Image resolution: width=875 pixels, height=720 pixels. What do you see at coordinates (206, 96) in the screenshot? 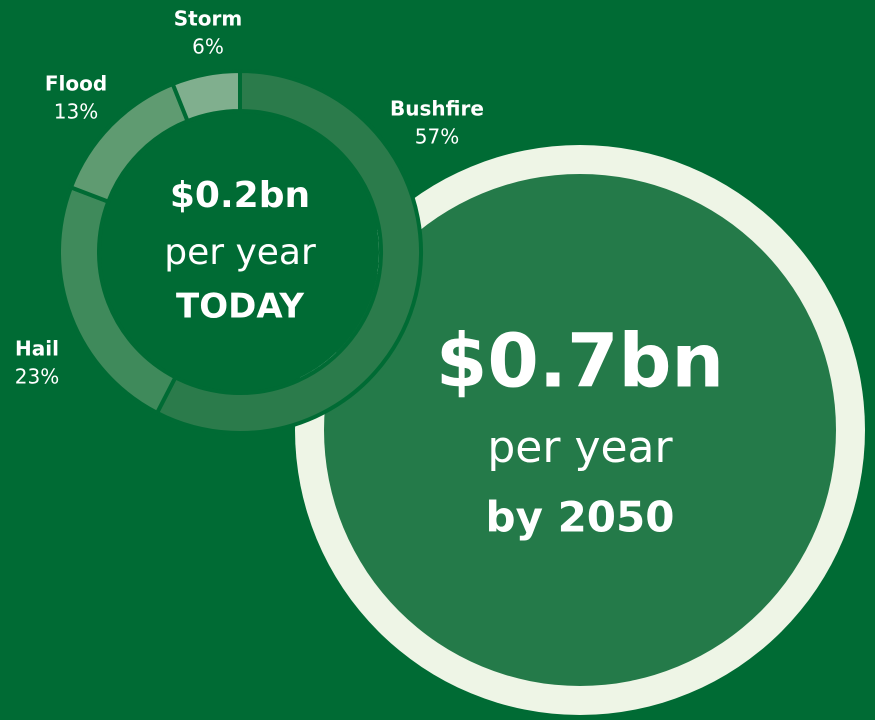
I see `donut-segment` at bounding box center [206, 96].